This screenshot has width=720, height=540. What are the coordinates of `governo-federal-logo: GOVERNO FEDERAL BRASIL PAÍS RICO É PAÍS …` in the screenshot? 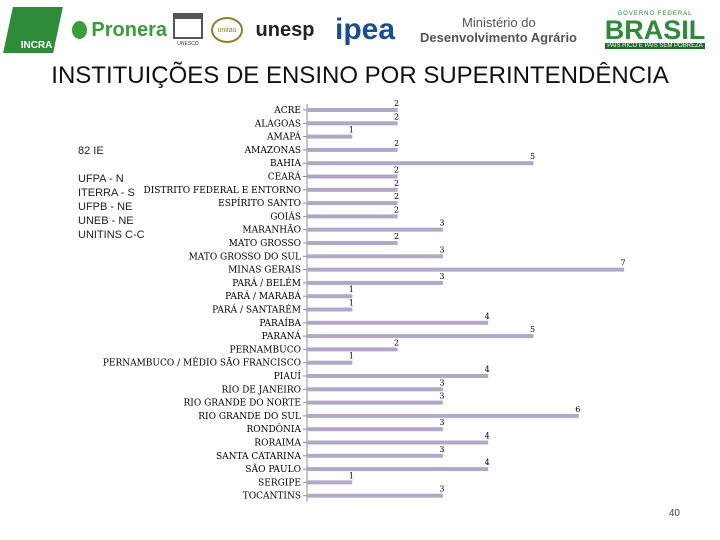 It's located at (655, 30).